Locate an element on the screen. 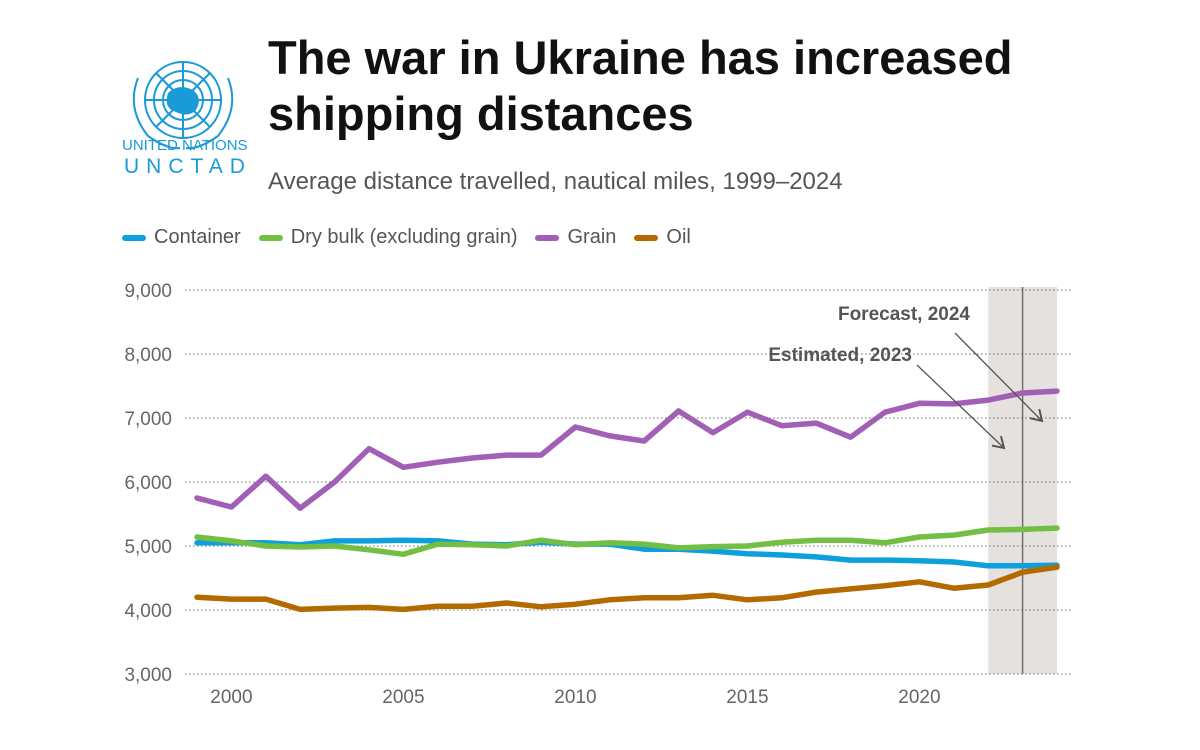 The image size is (1200, 750). x-tick-label: 2015 is located at coordinates (747, 697).